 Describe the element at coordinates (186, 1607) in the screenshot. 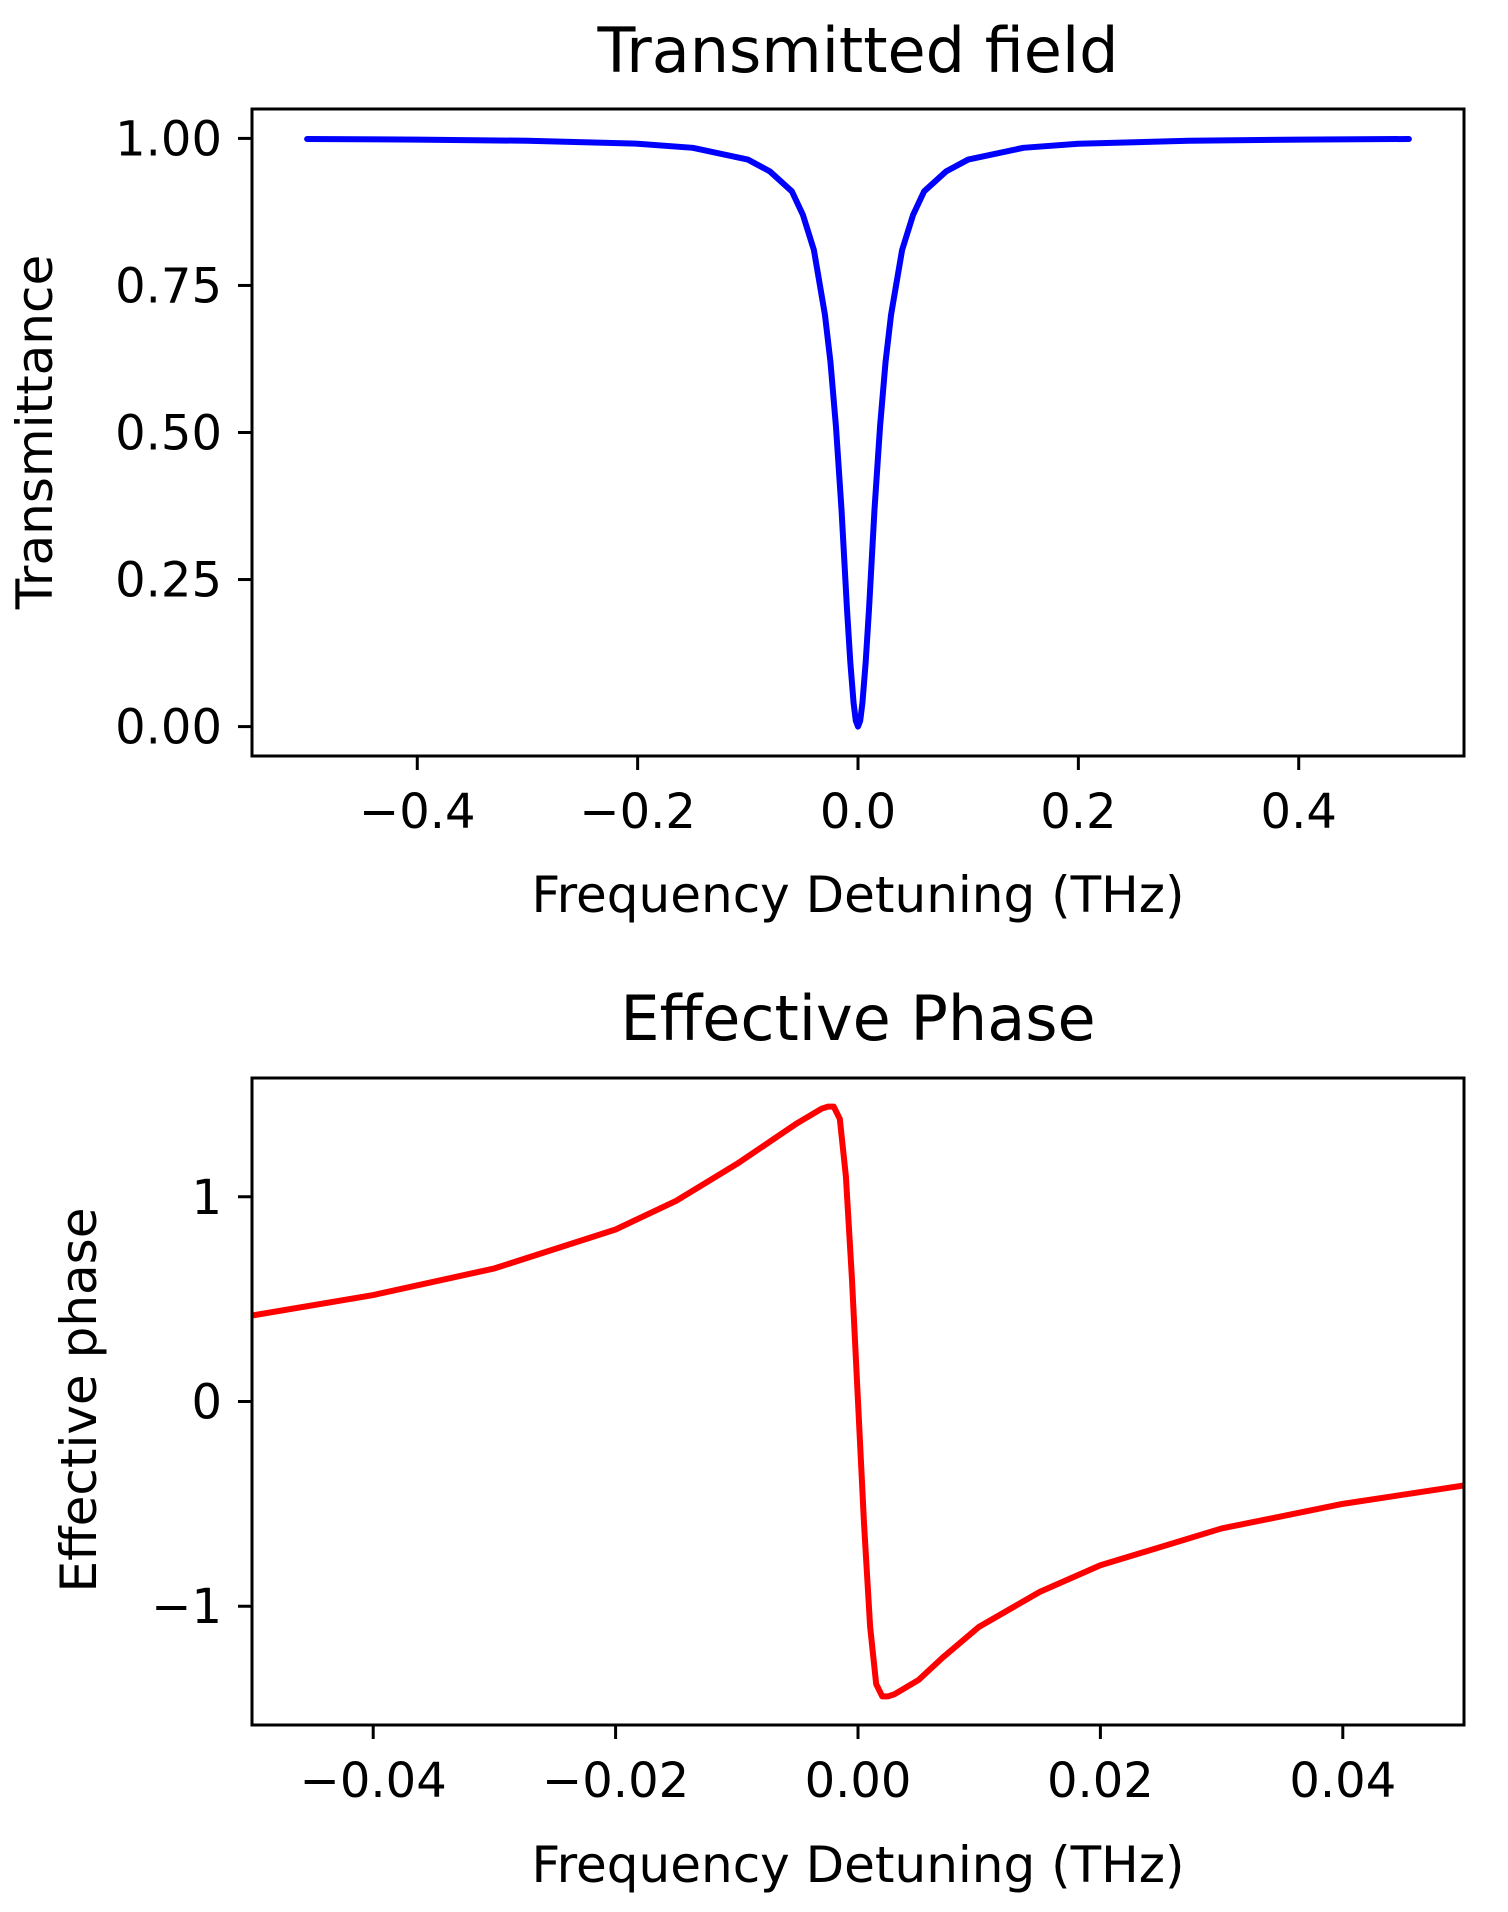

I see `phase-y-tick-label: −1` at that location.